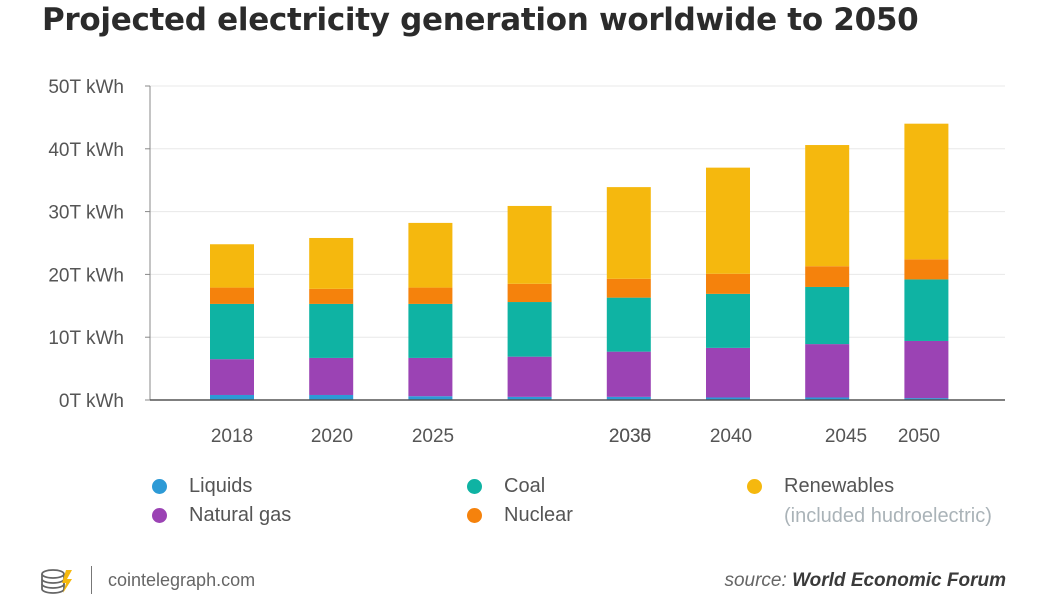 The width and height of the screenshot is (1050, 600). What do you see at coordinates (529, 293) in the screenshot?
I see `bar-nuclear-2030` at bounding box center [529, 293].